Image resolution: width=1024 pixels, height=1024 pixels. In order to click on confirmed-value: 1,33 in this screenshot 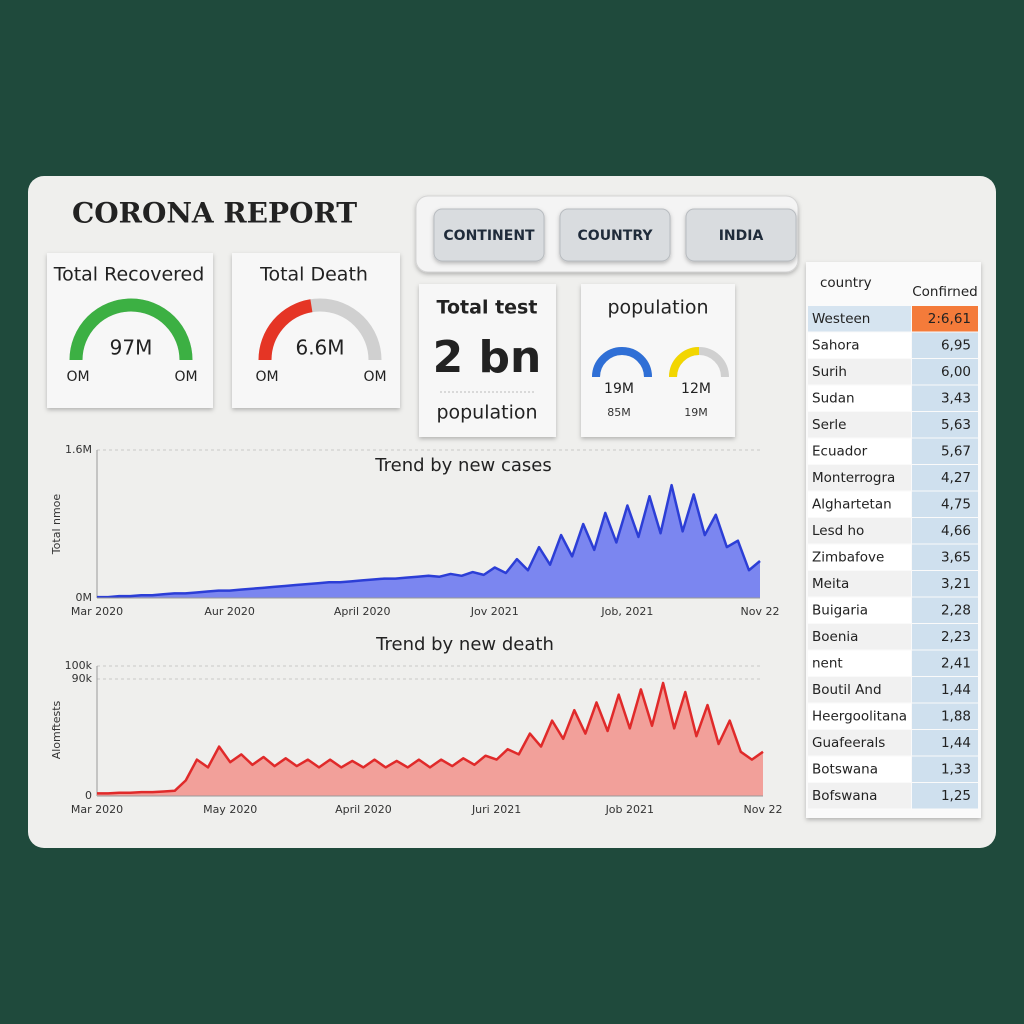, I will do `click(956, 770)`.